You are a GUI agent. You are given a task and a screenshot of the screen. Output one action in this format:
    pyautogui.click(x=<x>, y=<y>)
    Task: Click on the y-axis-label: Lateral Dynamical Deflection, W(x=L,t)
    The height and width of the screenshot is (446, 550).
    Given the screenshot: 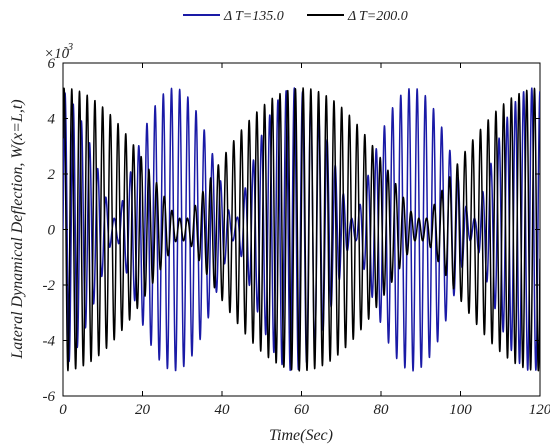 What is the action you would take?
    pyautogui.click(x=17, y=229)
    